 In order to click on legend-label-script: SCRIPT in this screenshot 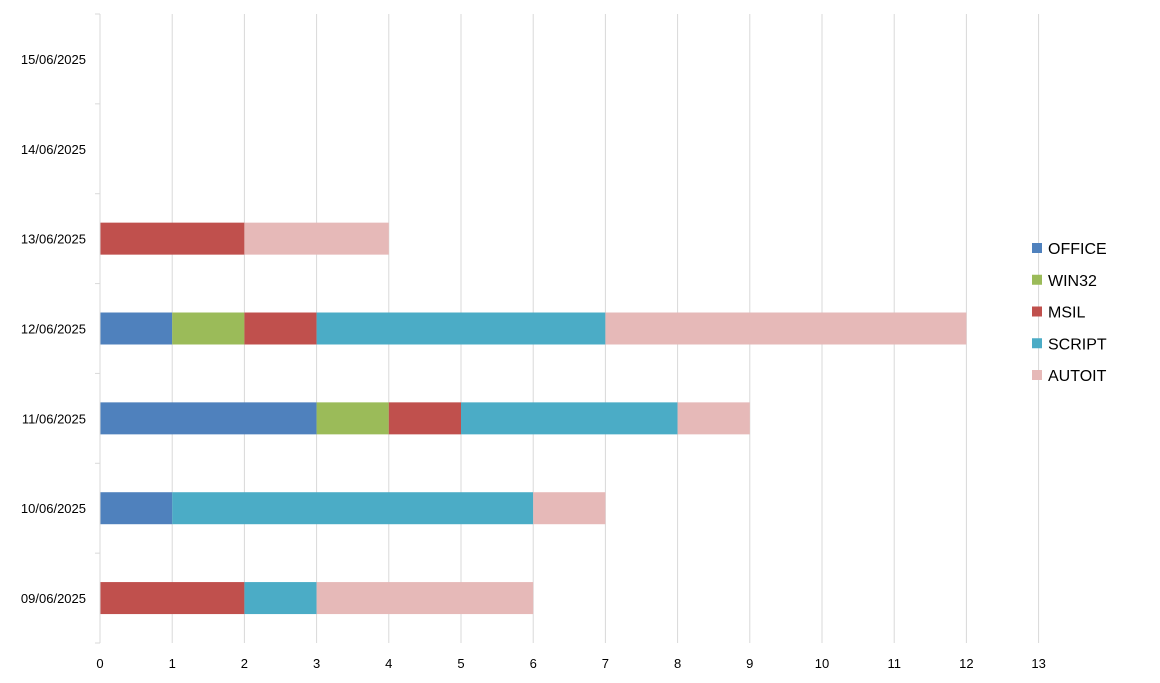, I will do `click(1077, 344)`.